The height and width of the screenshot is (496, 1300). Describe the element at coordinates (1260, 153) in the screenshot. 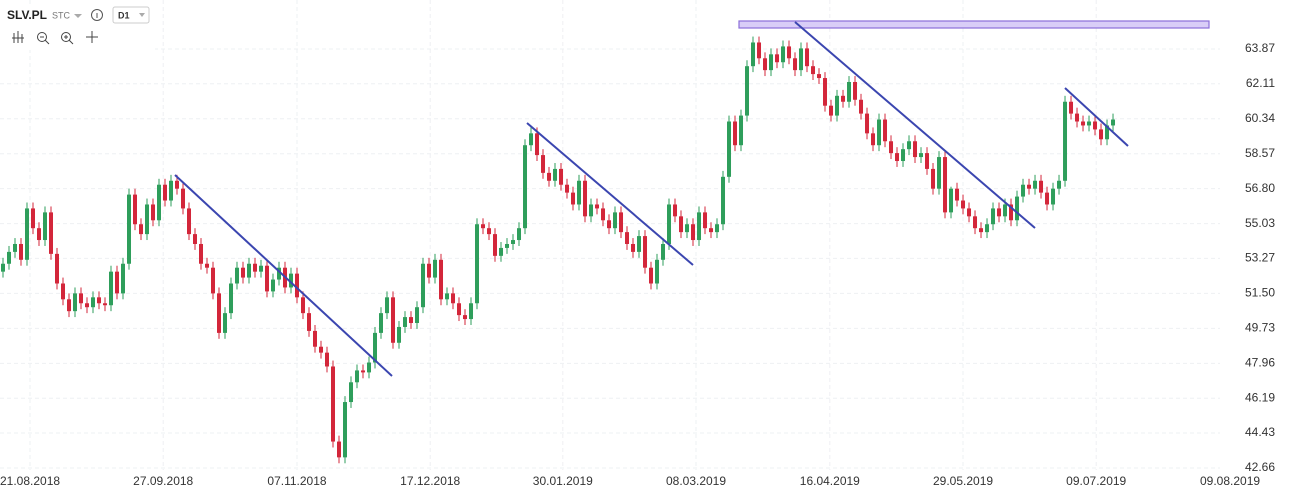

I see `y-tick-label: 58.57` at that location.